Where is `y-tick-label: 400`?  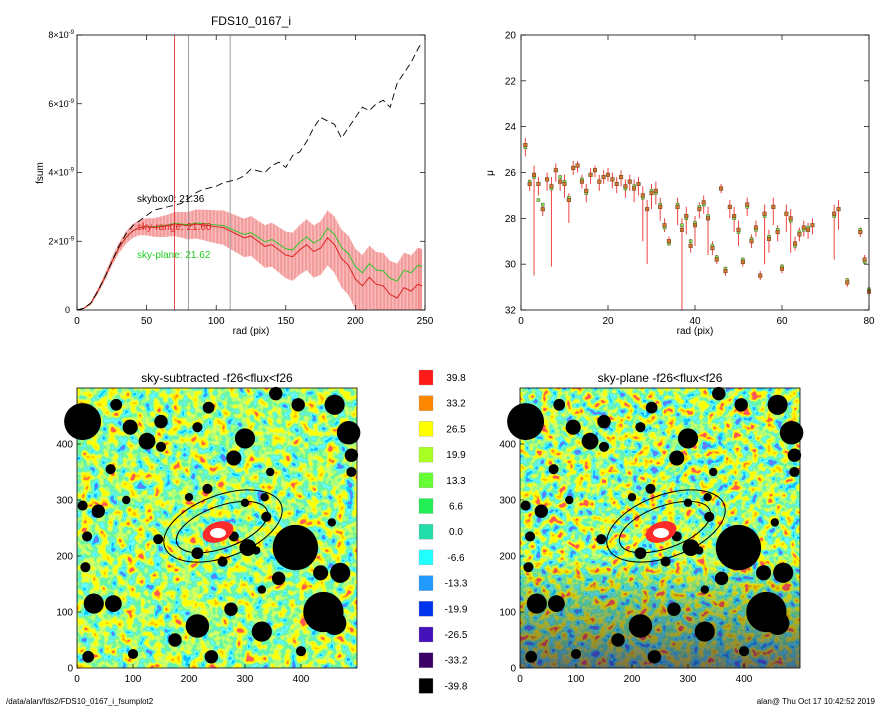 y-tick-label: 400 is located at coordinates (64, 445).